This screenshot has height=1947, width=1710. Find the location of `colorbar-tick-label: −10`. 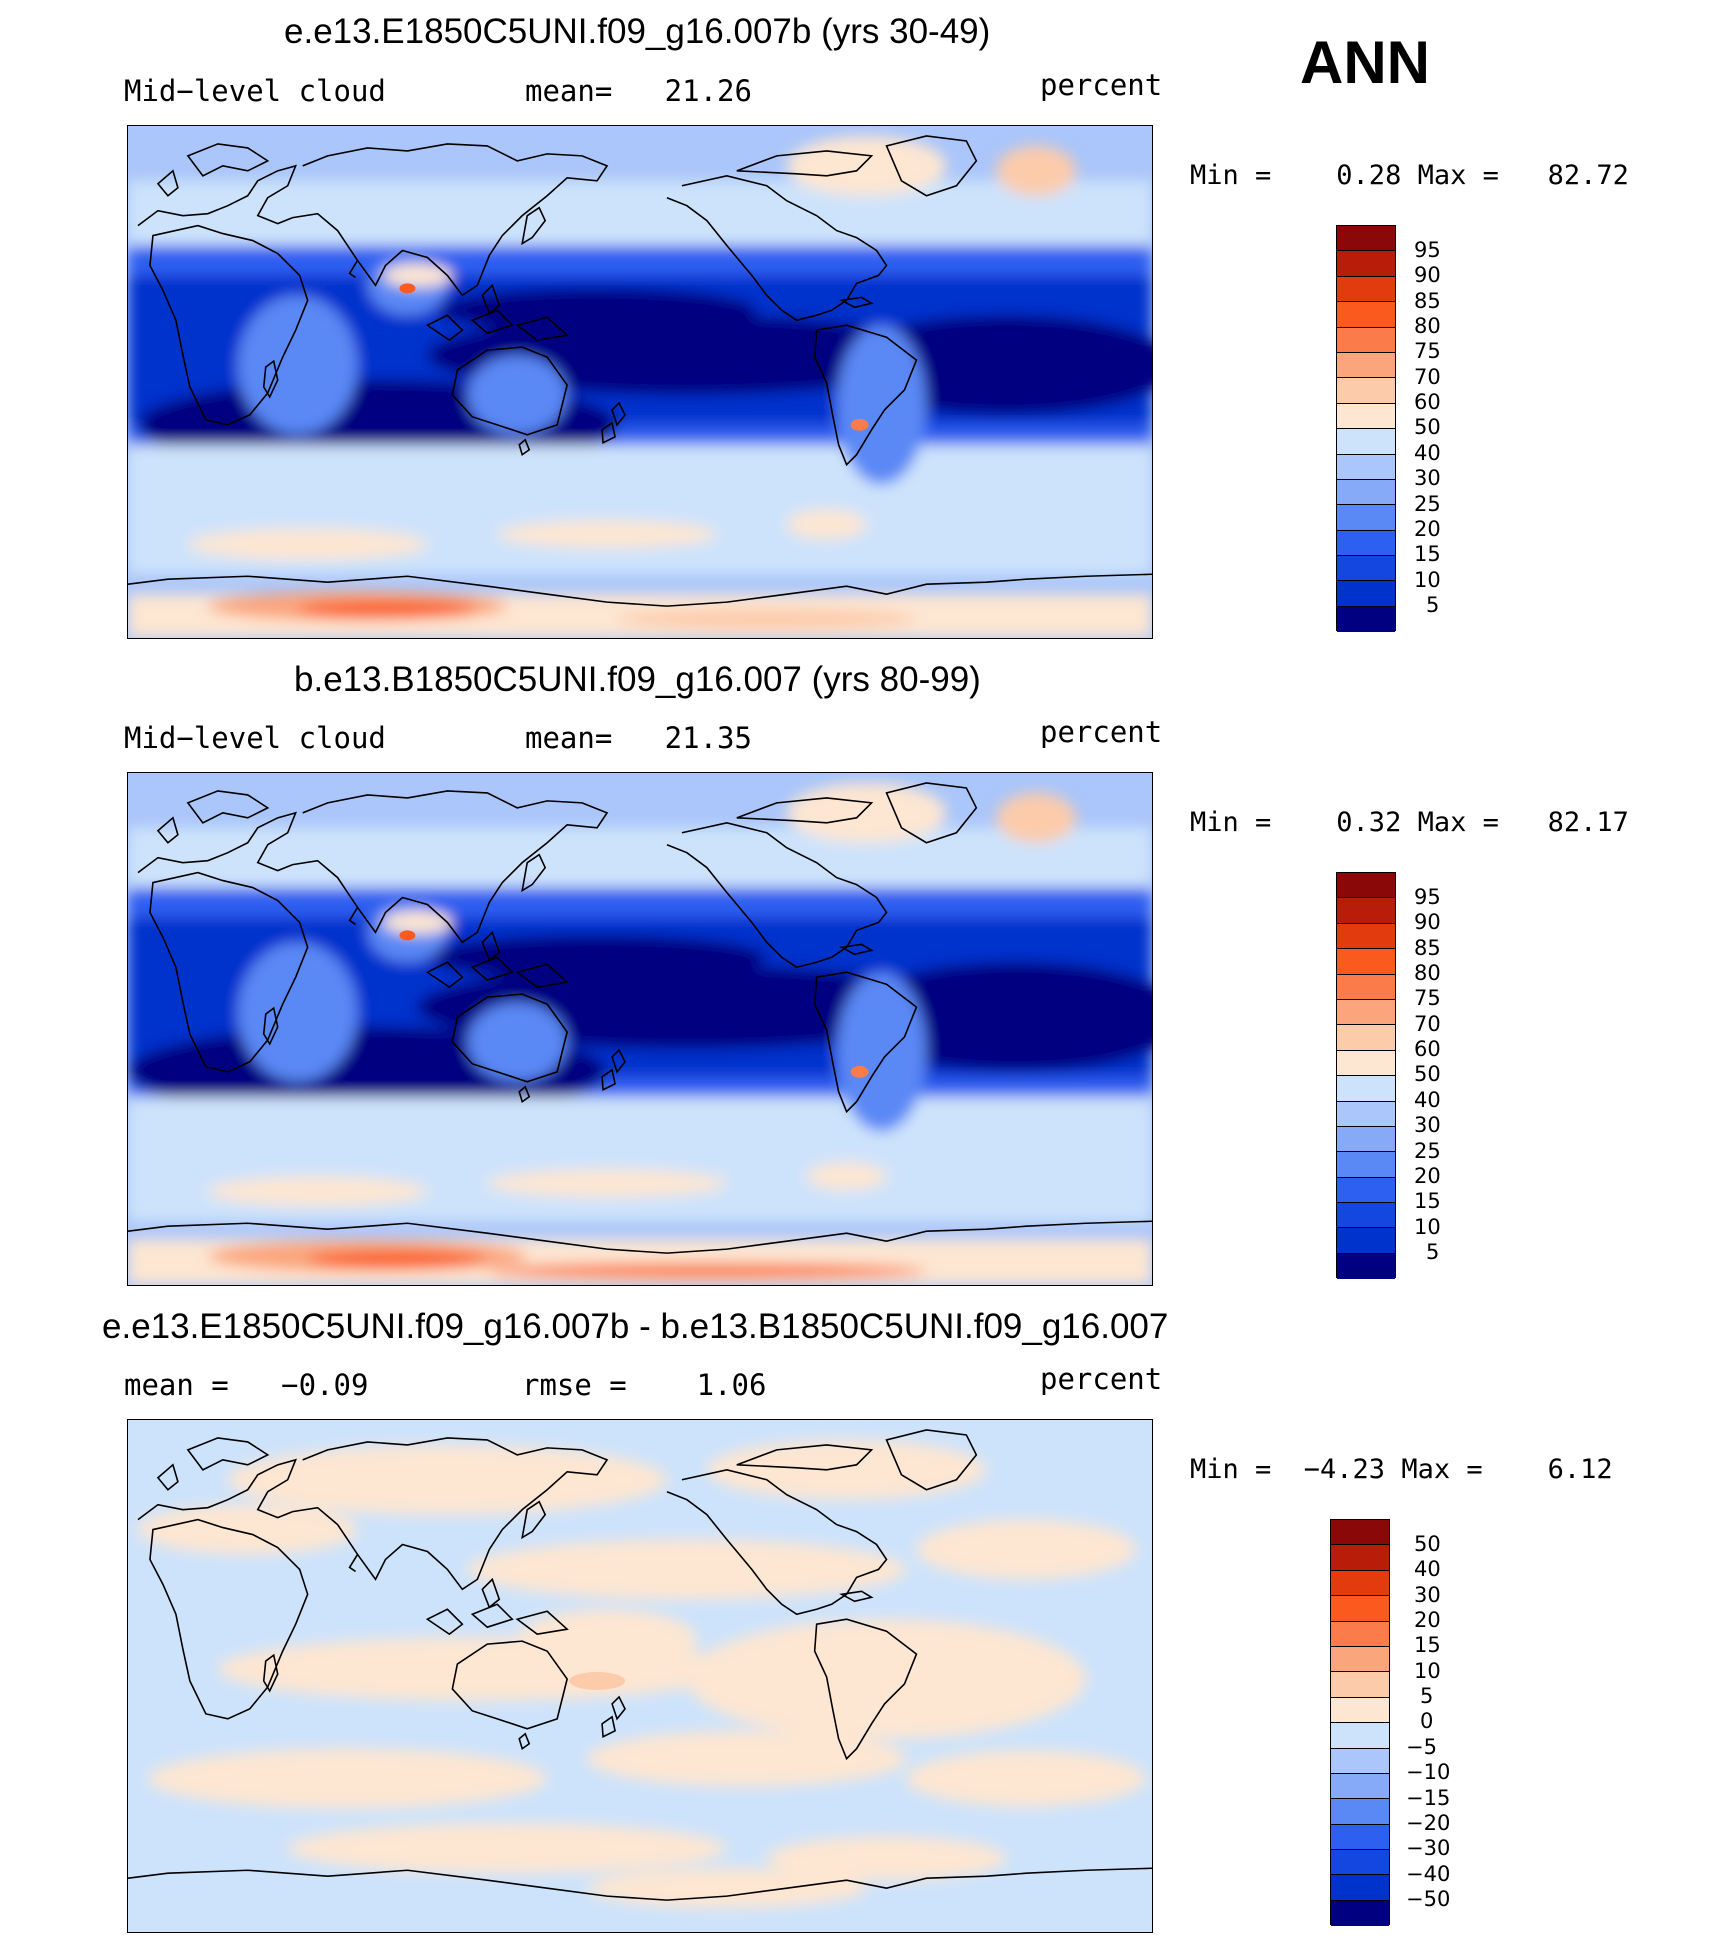

colorbar-tick-label: −10 is located at coordinates (1428, 1772).